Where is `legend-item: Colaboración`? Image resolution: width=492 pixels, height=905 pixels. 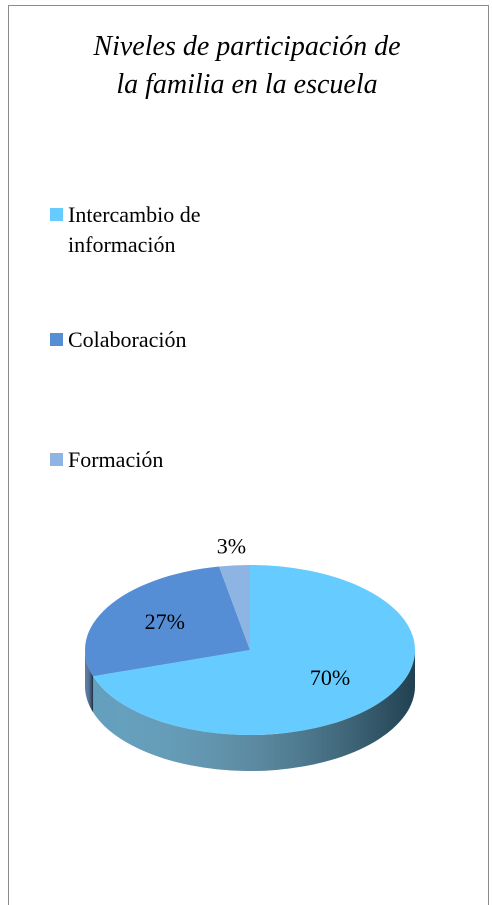 legend-item: Colaboración is located at coordinates (159, 340).